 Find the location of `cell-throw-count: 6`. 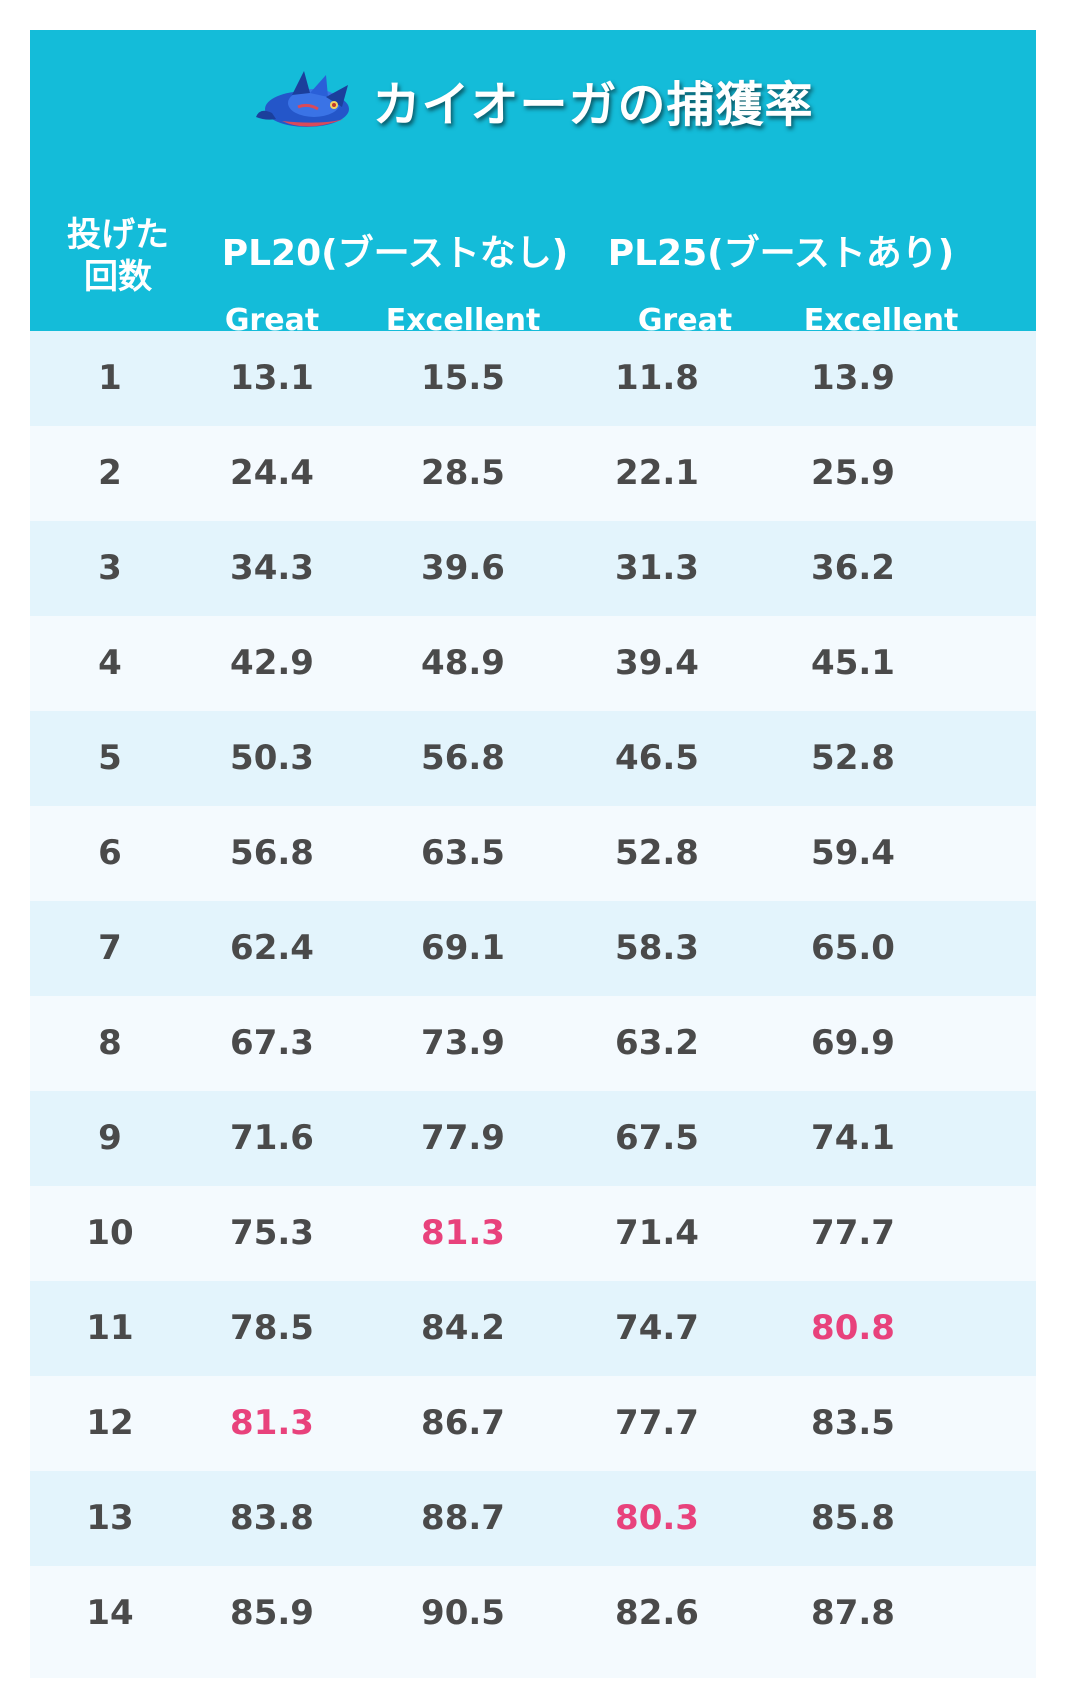

cell-throw-count: 6 is located at coordinates (110, 853).